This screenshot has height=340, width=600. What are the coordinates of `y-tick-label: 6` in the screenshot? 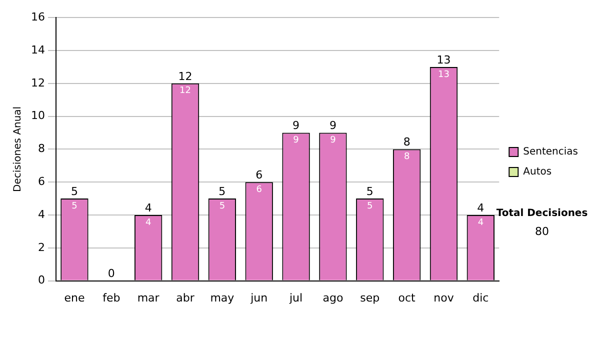 It's located at (41, 181).